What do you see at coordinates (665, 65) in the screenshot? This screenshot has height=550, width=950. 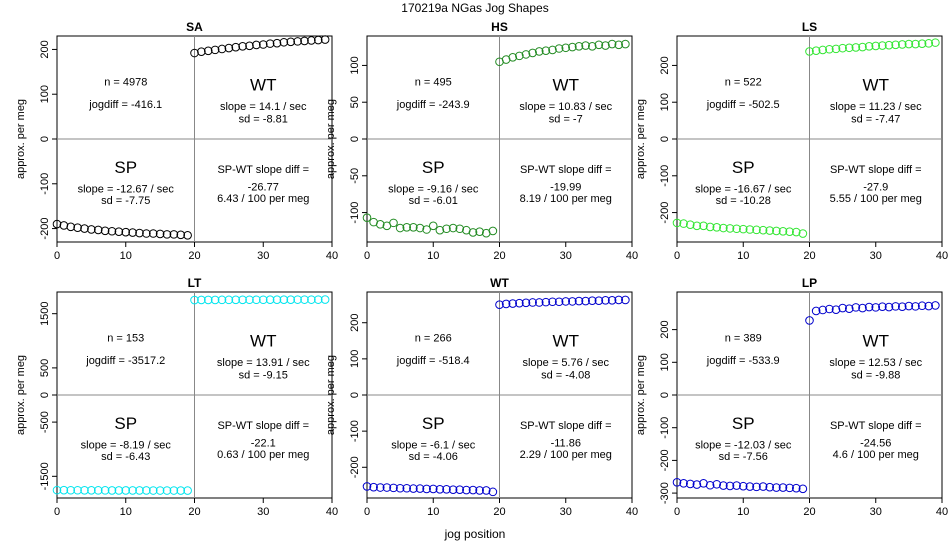 I see `y-tick-label: 200` at bounding box center [665, 65].